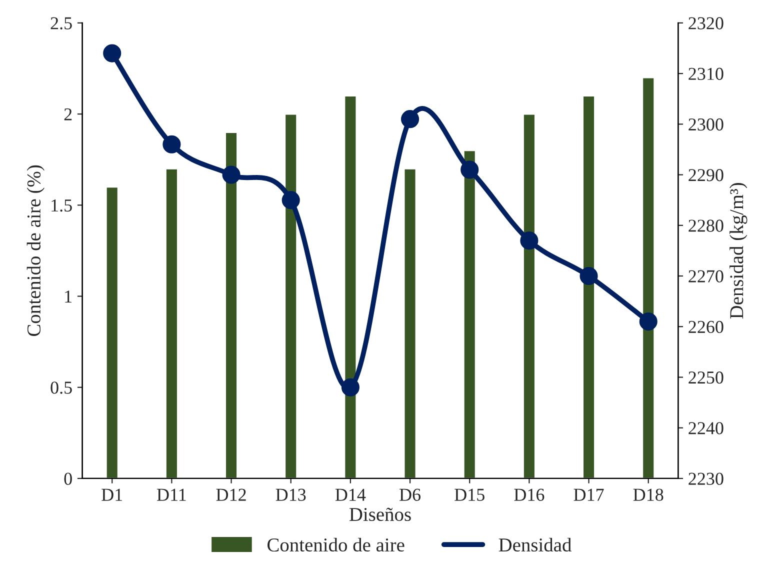 The height and width of the screenshot is (573, 784). Describe the element at coordinates (706, 175) in the screenshot. I see `y2-tick-label: 2290` at that location.